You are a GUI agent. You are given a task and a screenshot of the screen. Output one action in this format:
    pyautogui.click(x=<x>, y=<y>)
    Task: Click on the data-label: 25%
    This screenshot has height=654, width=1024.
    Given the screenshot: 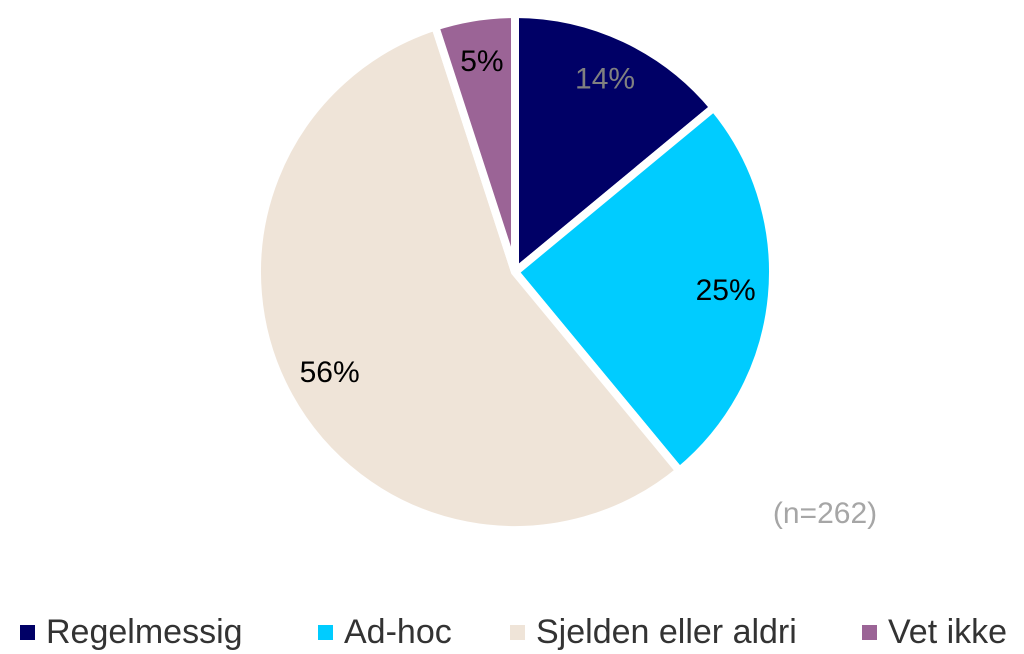 What is the action you would take?
    pyautogui.click(x=726, y=290)
    